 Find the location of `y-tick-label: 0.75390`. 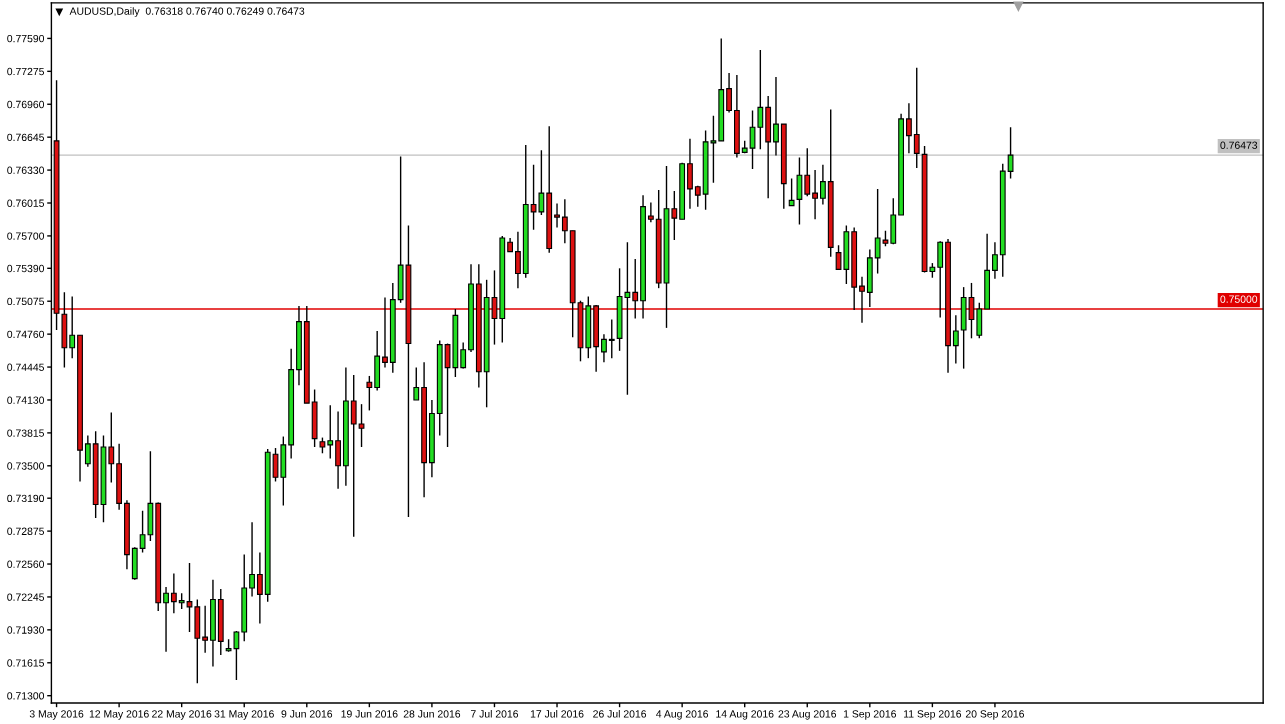

y-tick-label: 0.75390 is located at coordinates (26, 268).